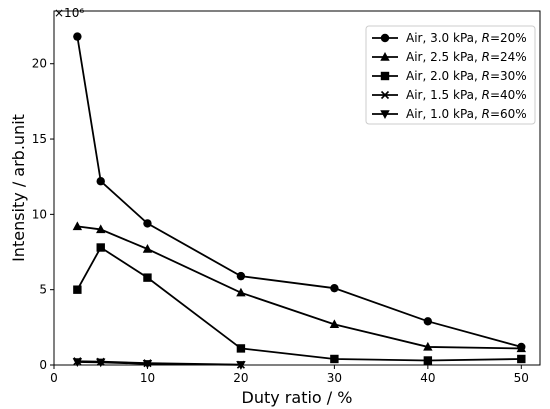  Describe the element at coordinates (289, 375) in the screenshot. I see `x-axis: 0 10 20 30 40 50` at that location.